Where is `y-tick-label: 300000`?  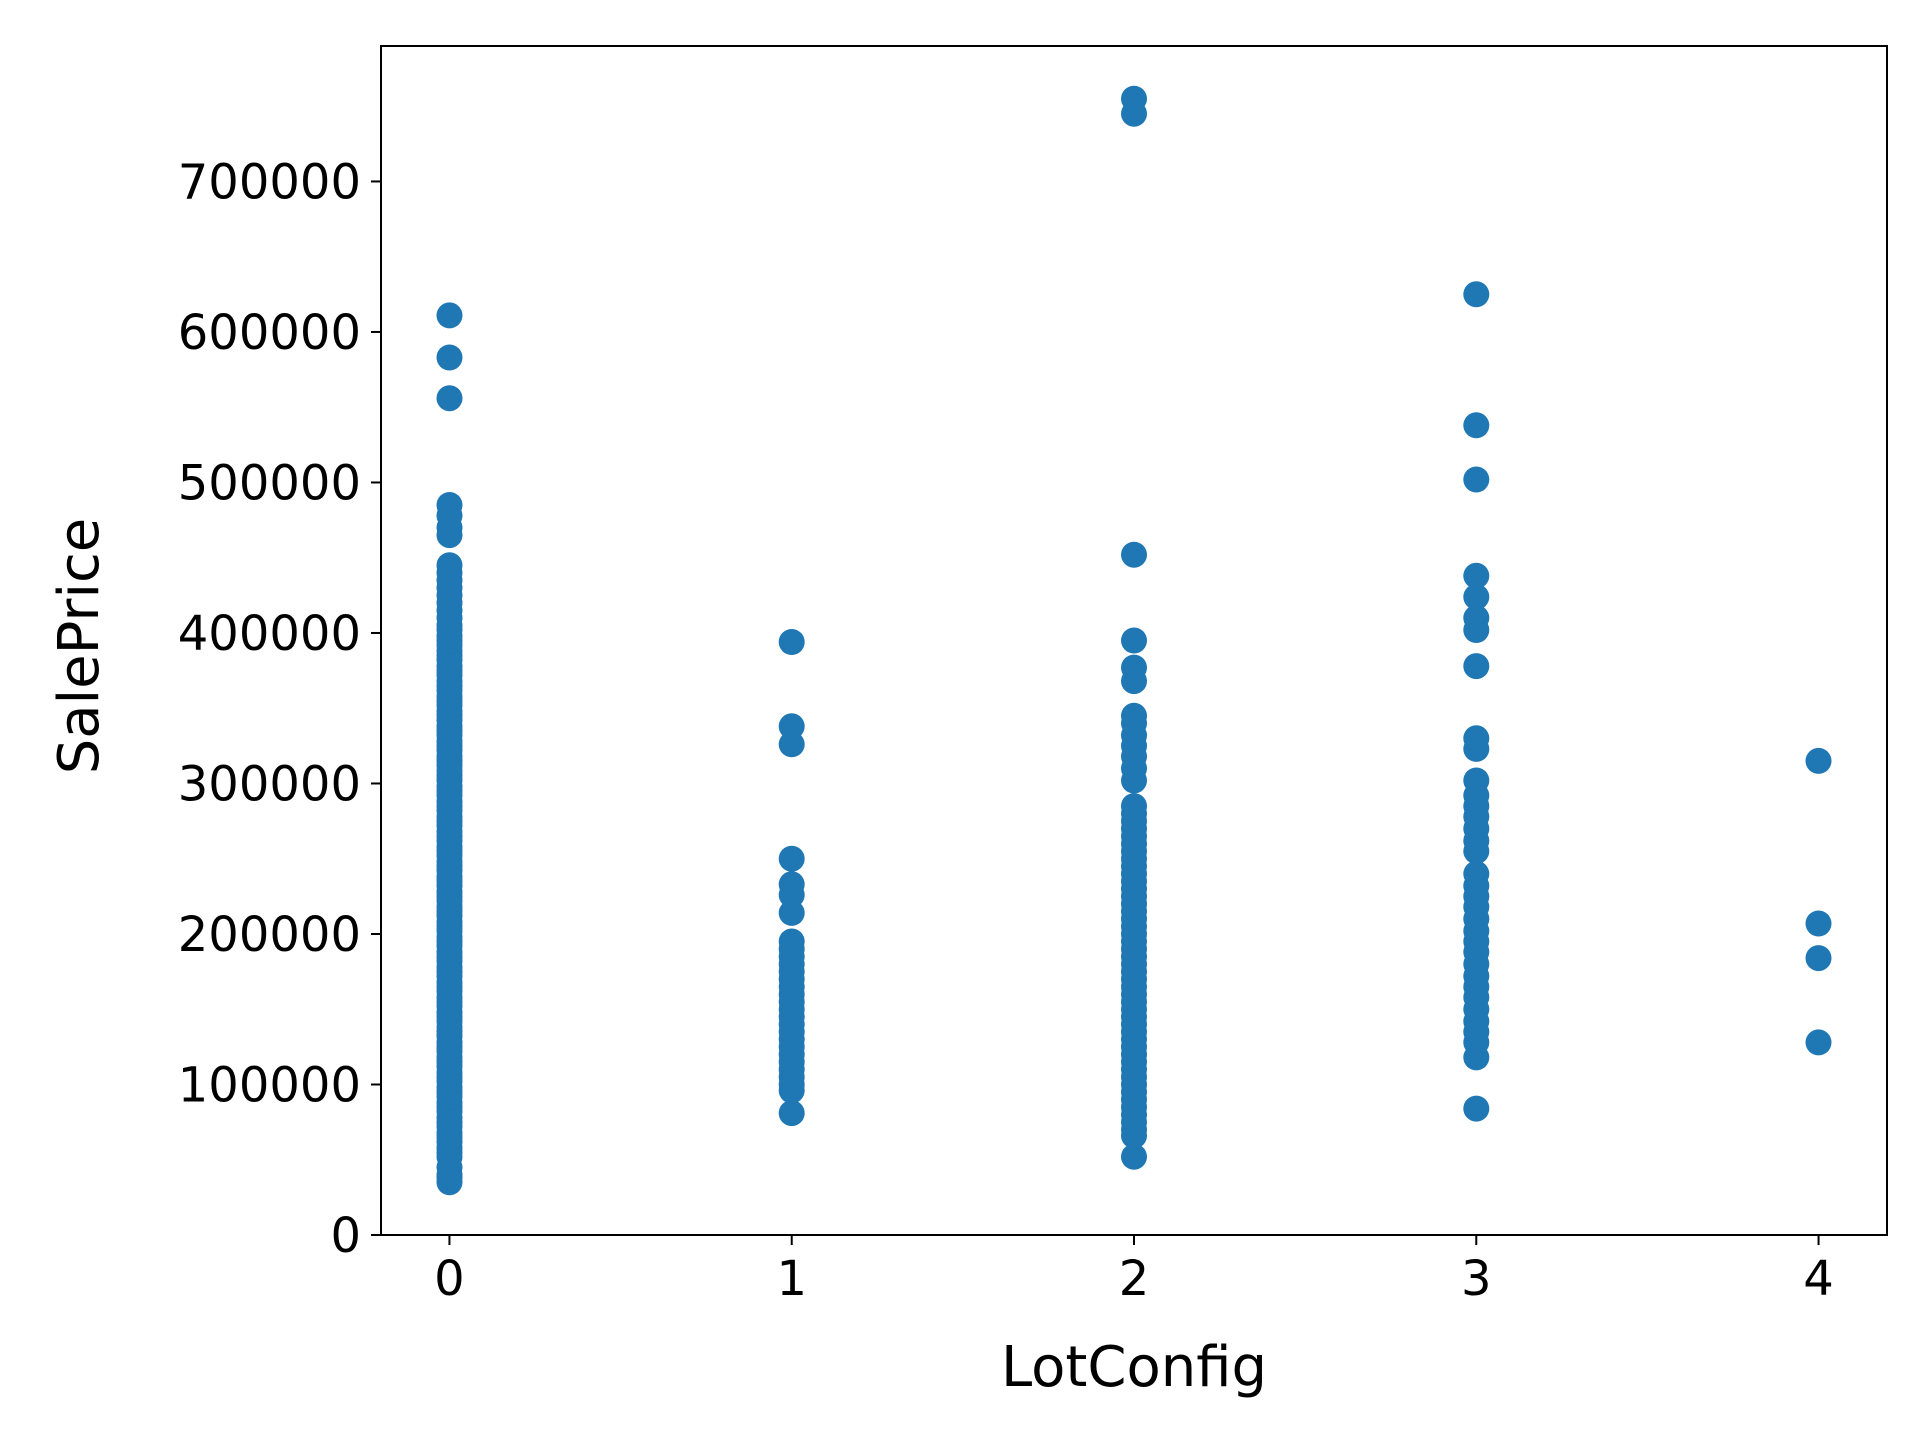 y-tick-label: 300000 is located at coordinates (269, 784).